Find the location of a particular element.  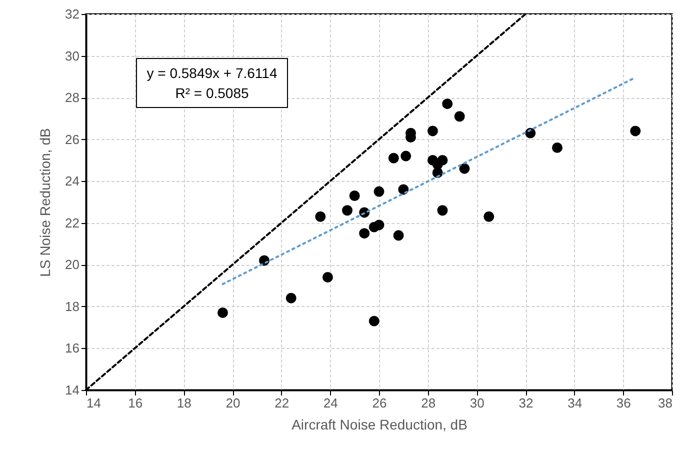

y-axis-title: LS Noise Reduction, dB is located at coordinates (45, 202).